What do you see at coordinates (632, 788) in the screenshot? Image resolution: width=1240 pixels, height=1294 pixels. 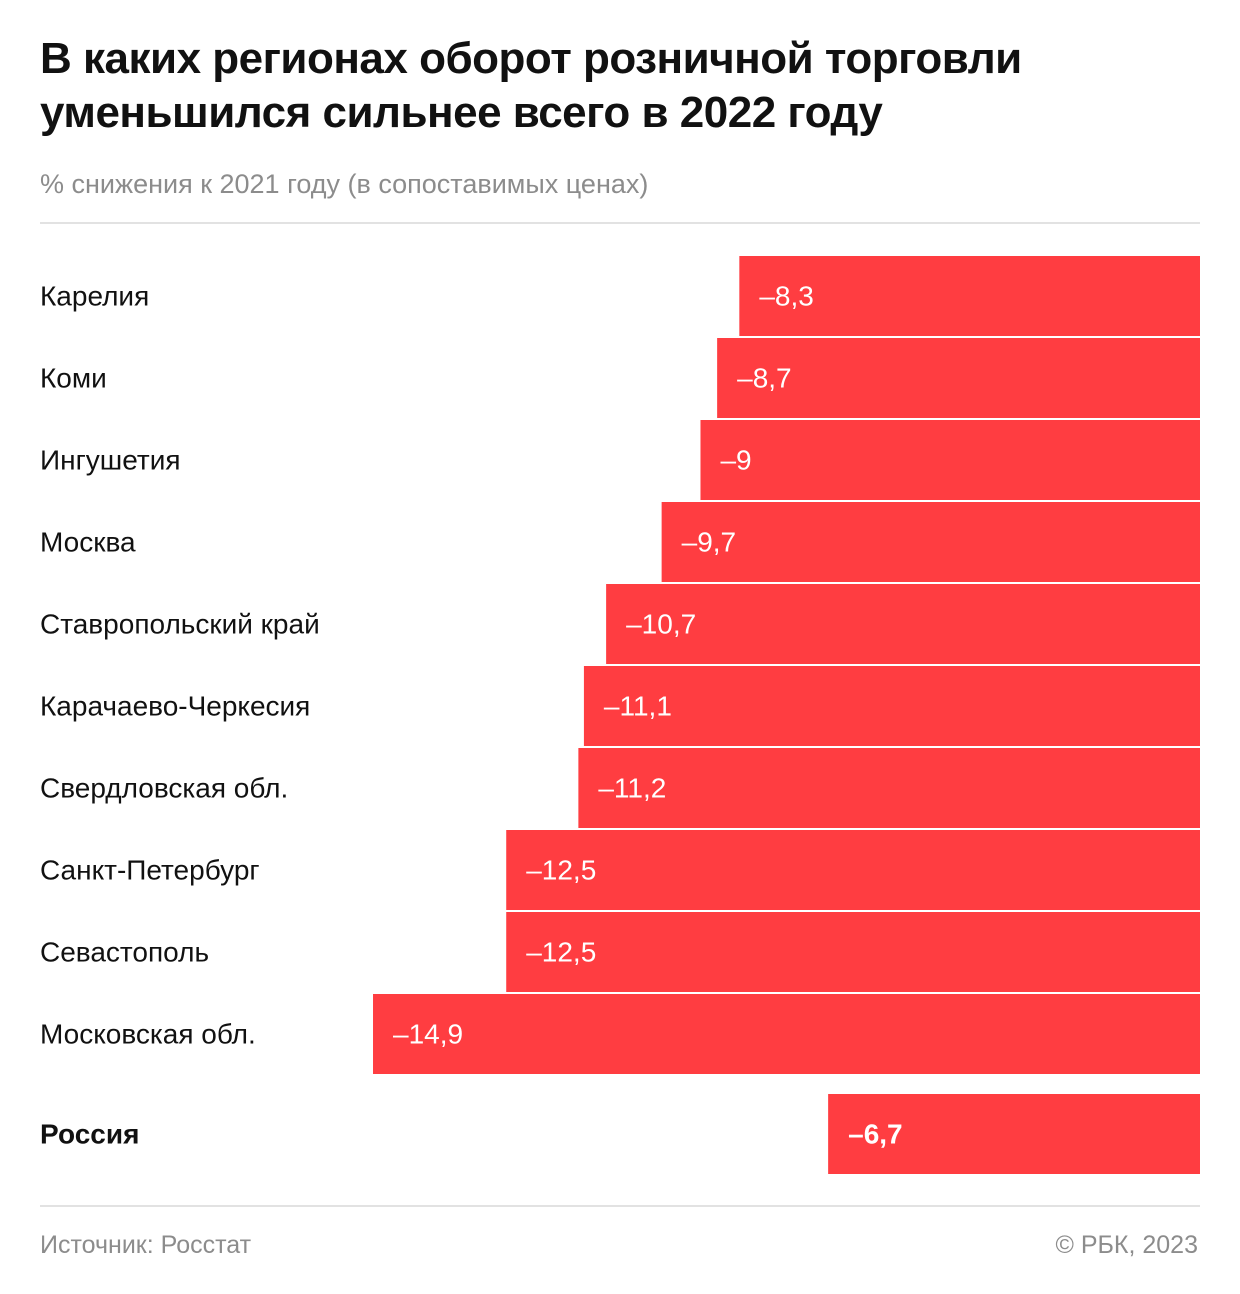 I see `value-label-6: –11,2` at bounding box center [632, 788].